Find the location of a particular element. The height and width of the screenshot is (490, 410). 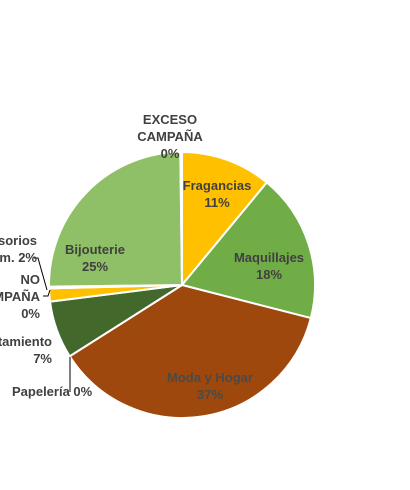

slice-label-line: Bijouterie is located at coordinates (95, 249).